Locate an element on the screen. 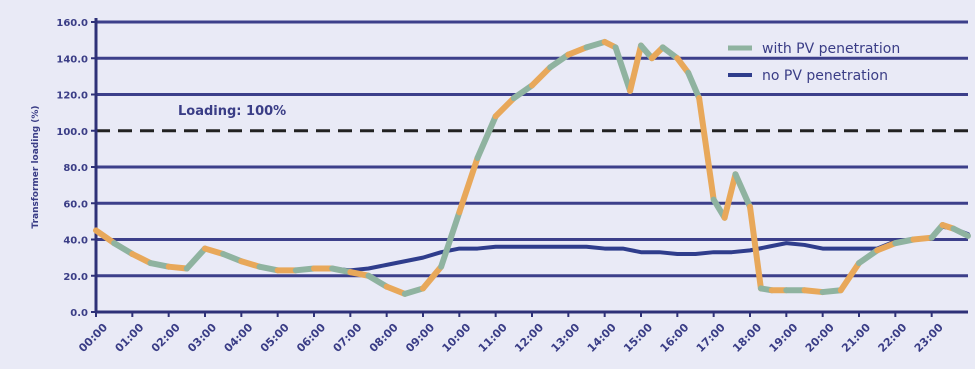 Image resolution: width=975 pixels, height=369 pixels. y-tick-label: 80.0 is located at coordinates (75, 168).